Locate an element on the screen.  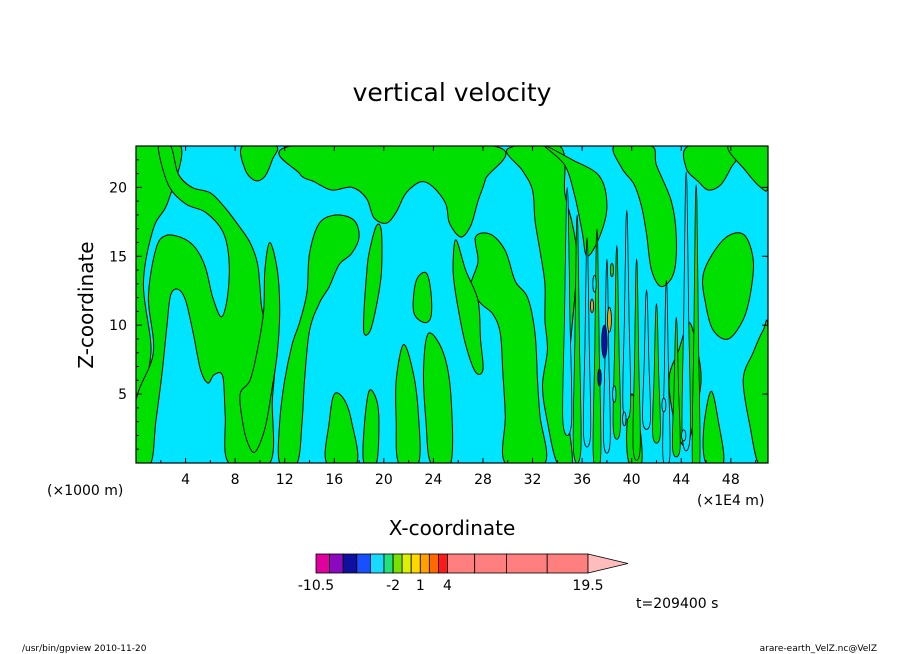
x-tick-label: 8 is located at coordinates (235, 480).